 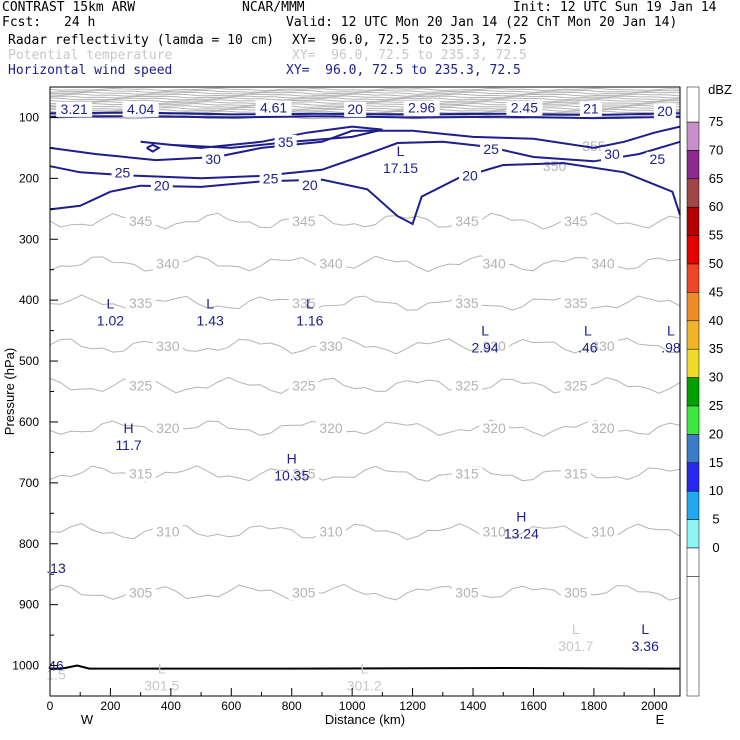 What do you see at coordinates (29, 361) in the screenshot?
I see `y-tick-label: 500` at bounding box center [29, 361].